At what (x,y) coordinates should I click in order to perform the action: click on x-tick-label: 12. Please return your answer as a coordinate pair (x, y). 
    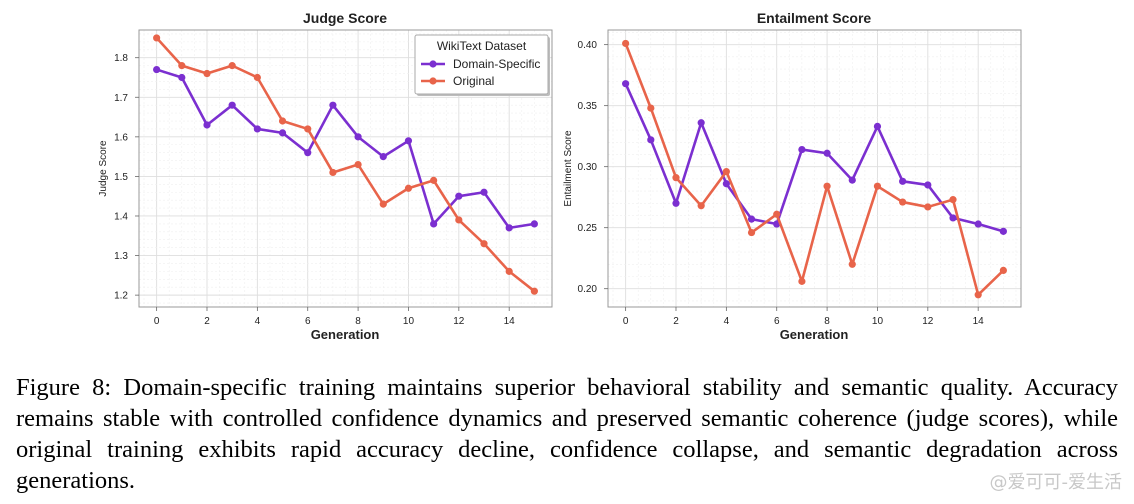
    Looking at the image, I should click on (928, 321).